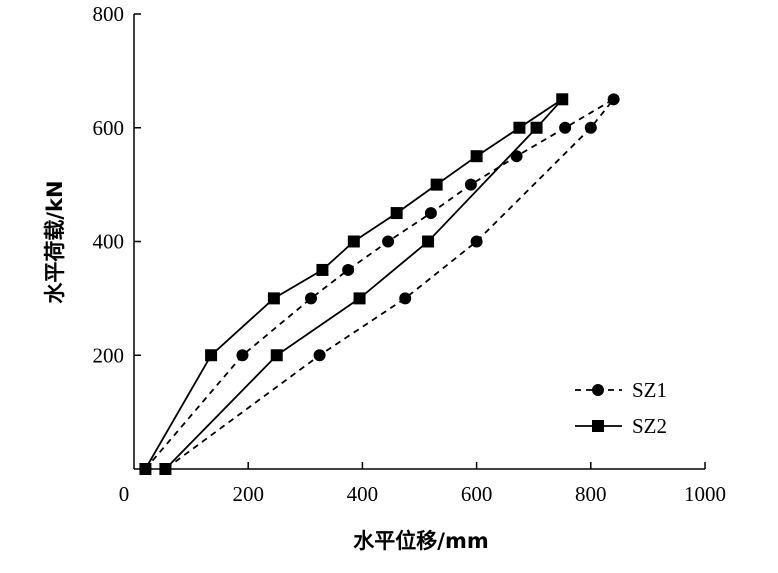 This screenshot has height=573, width=778. What do you see at coordinates (248, 494) in the screenshot?
I see `x-tick-label: 200` at bounding box center [248, 494].